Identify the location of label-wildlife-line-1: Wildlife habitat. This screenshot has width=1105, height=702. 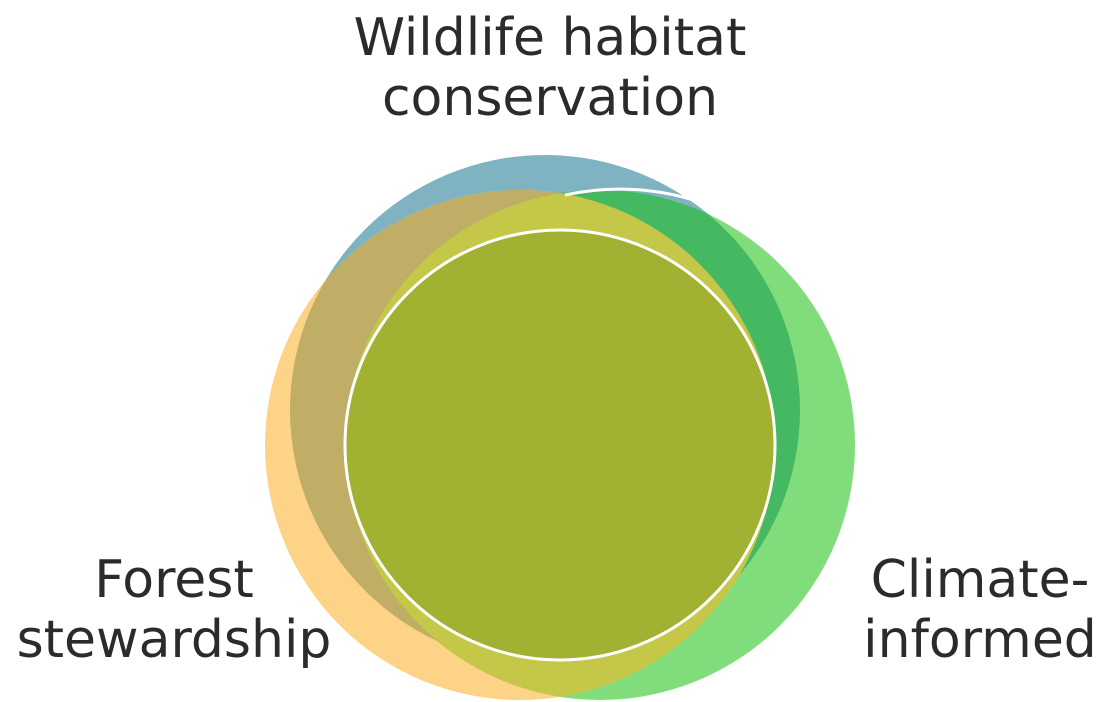
(550, 38).